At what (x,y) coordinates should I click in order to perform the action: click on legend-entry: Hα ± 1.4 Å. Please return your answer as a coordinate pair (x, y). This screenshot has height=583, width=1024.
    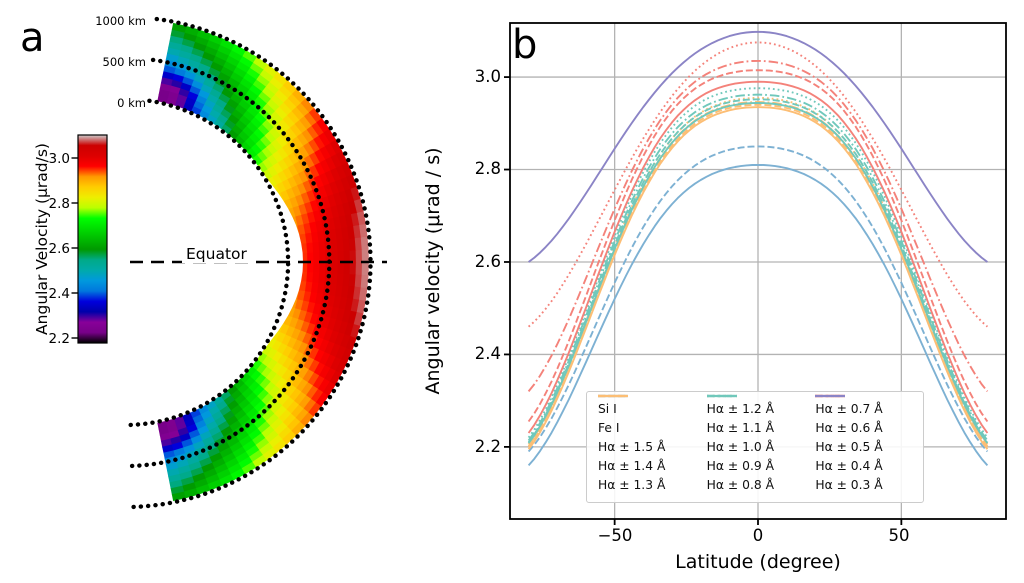
    Looking at the image, I should click on (647, 435).